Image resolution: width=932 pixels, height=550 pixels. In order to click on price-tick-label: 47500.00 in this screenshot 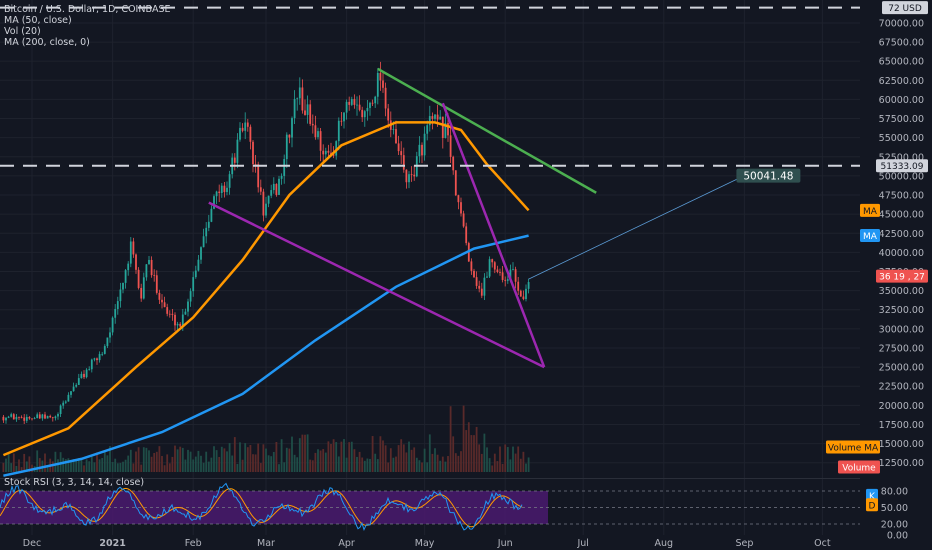, I will do `click(901, 196)`.